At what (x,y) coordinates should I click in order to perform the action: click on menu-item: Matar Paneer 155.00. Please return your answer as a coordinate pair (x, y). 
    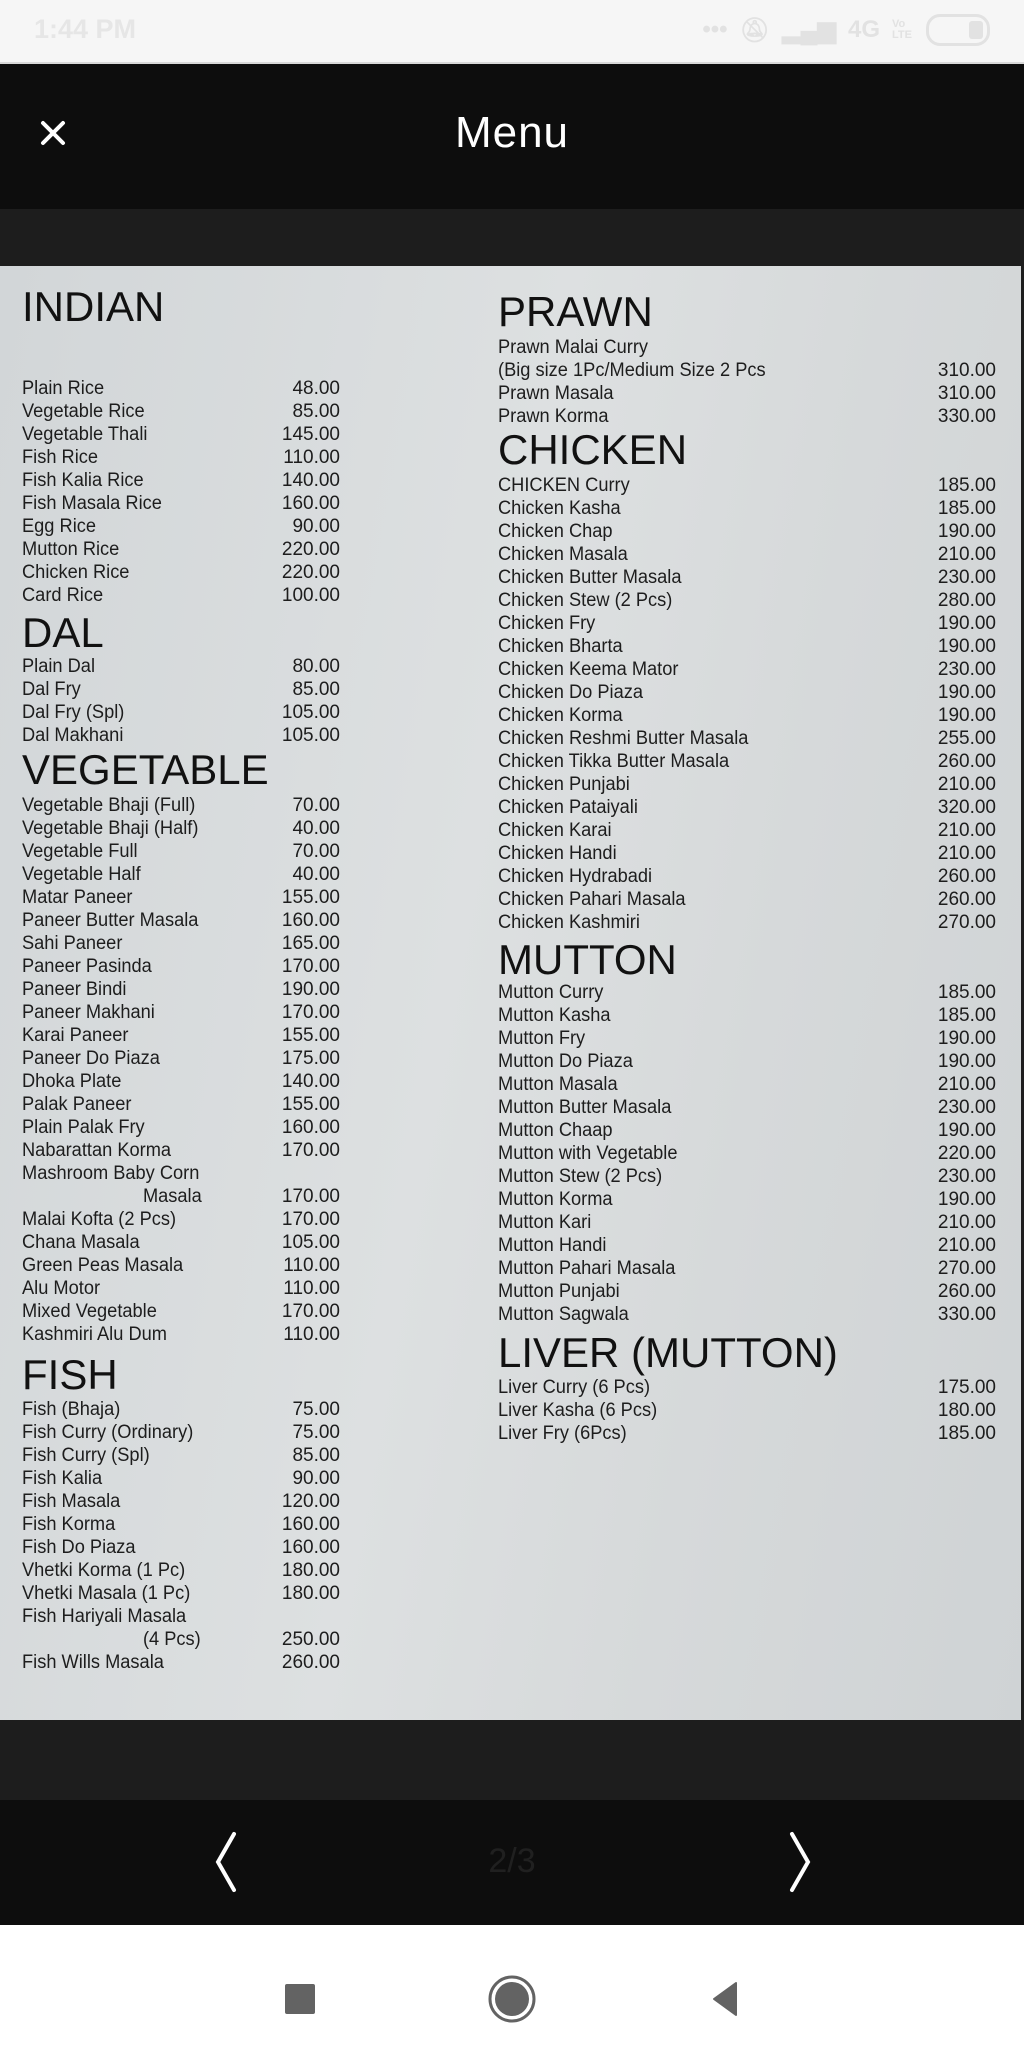
    Looking at the image, I should click on (181, 897).